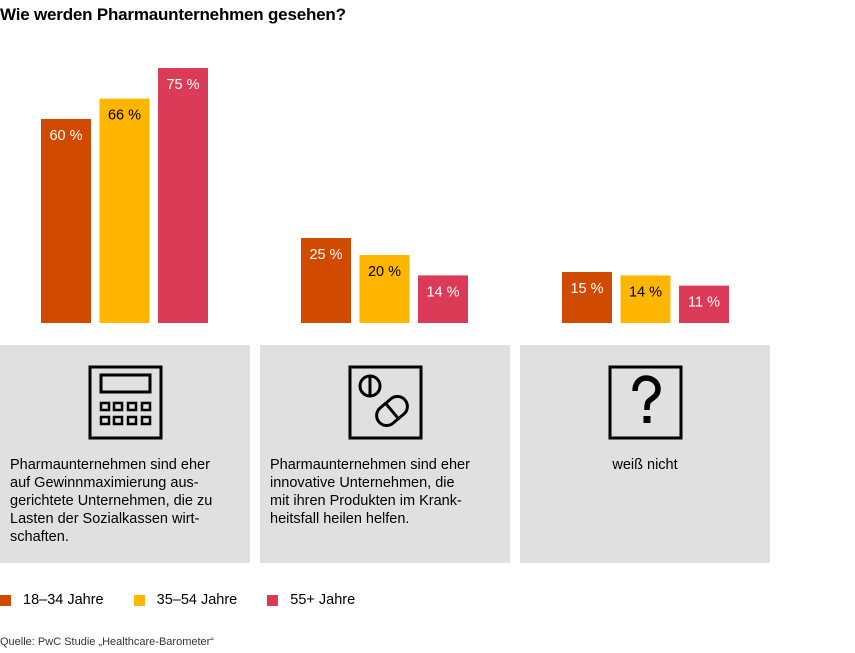 The width and height of the screenshot is (855, 653). I want to click on bar-label-1-3: 15 %, so click(586, 289).